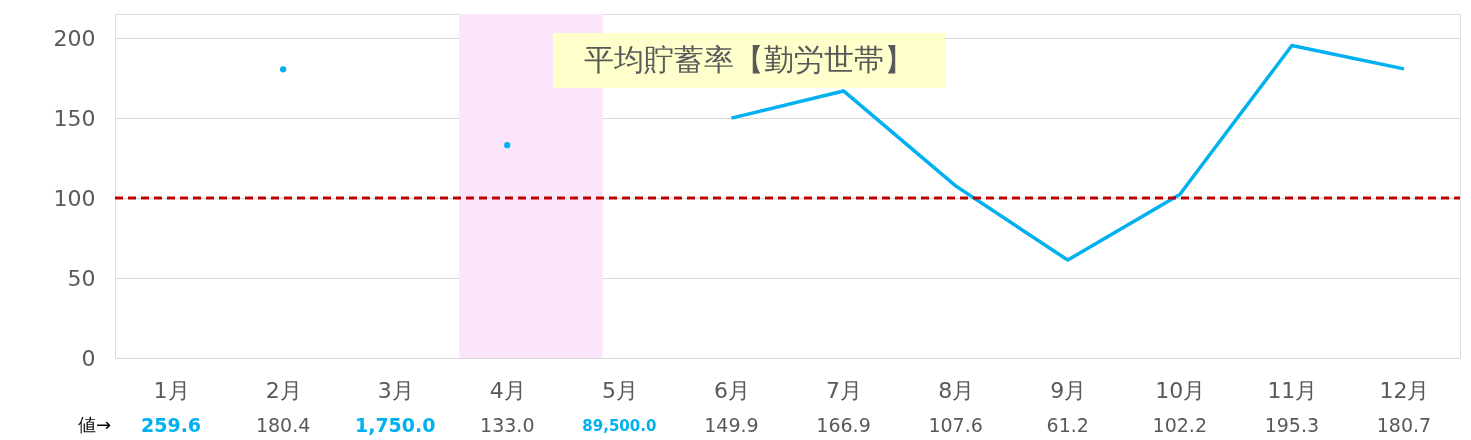  I want to click on x-tick-label: 4月, so click(507, 390).